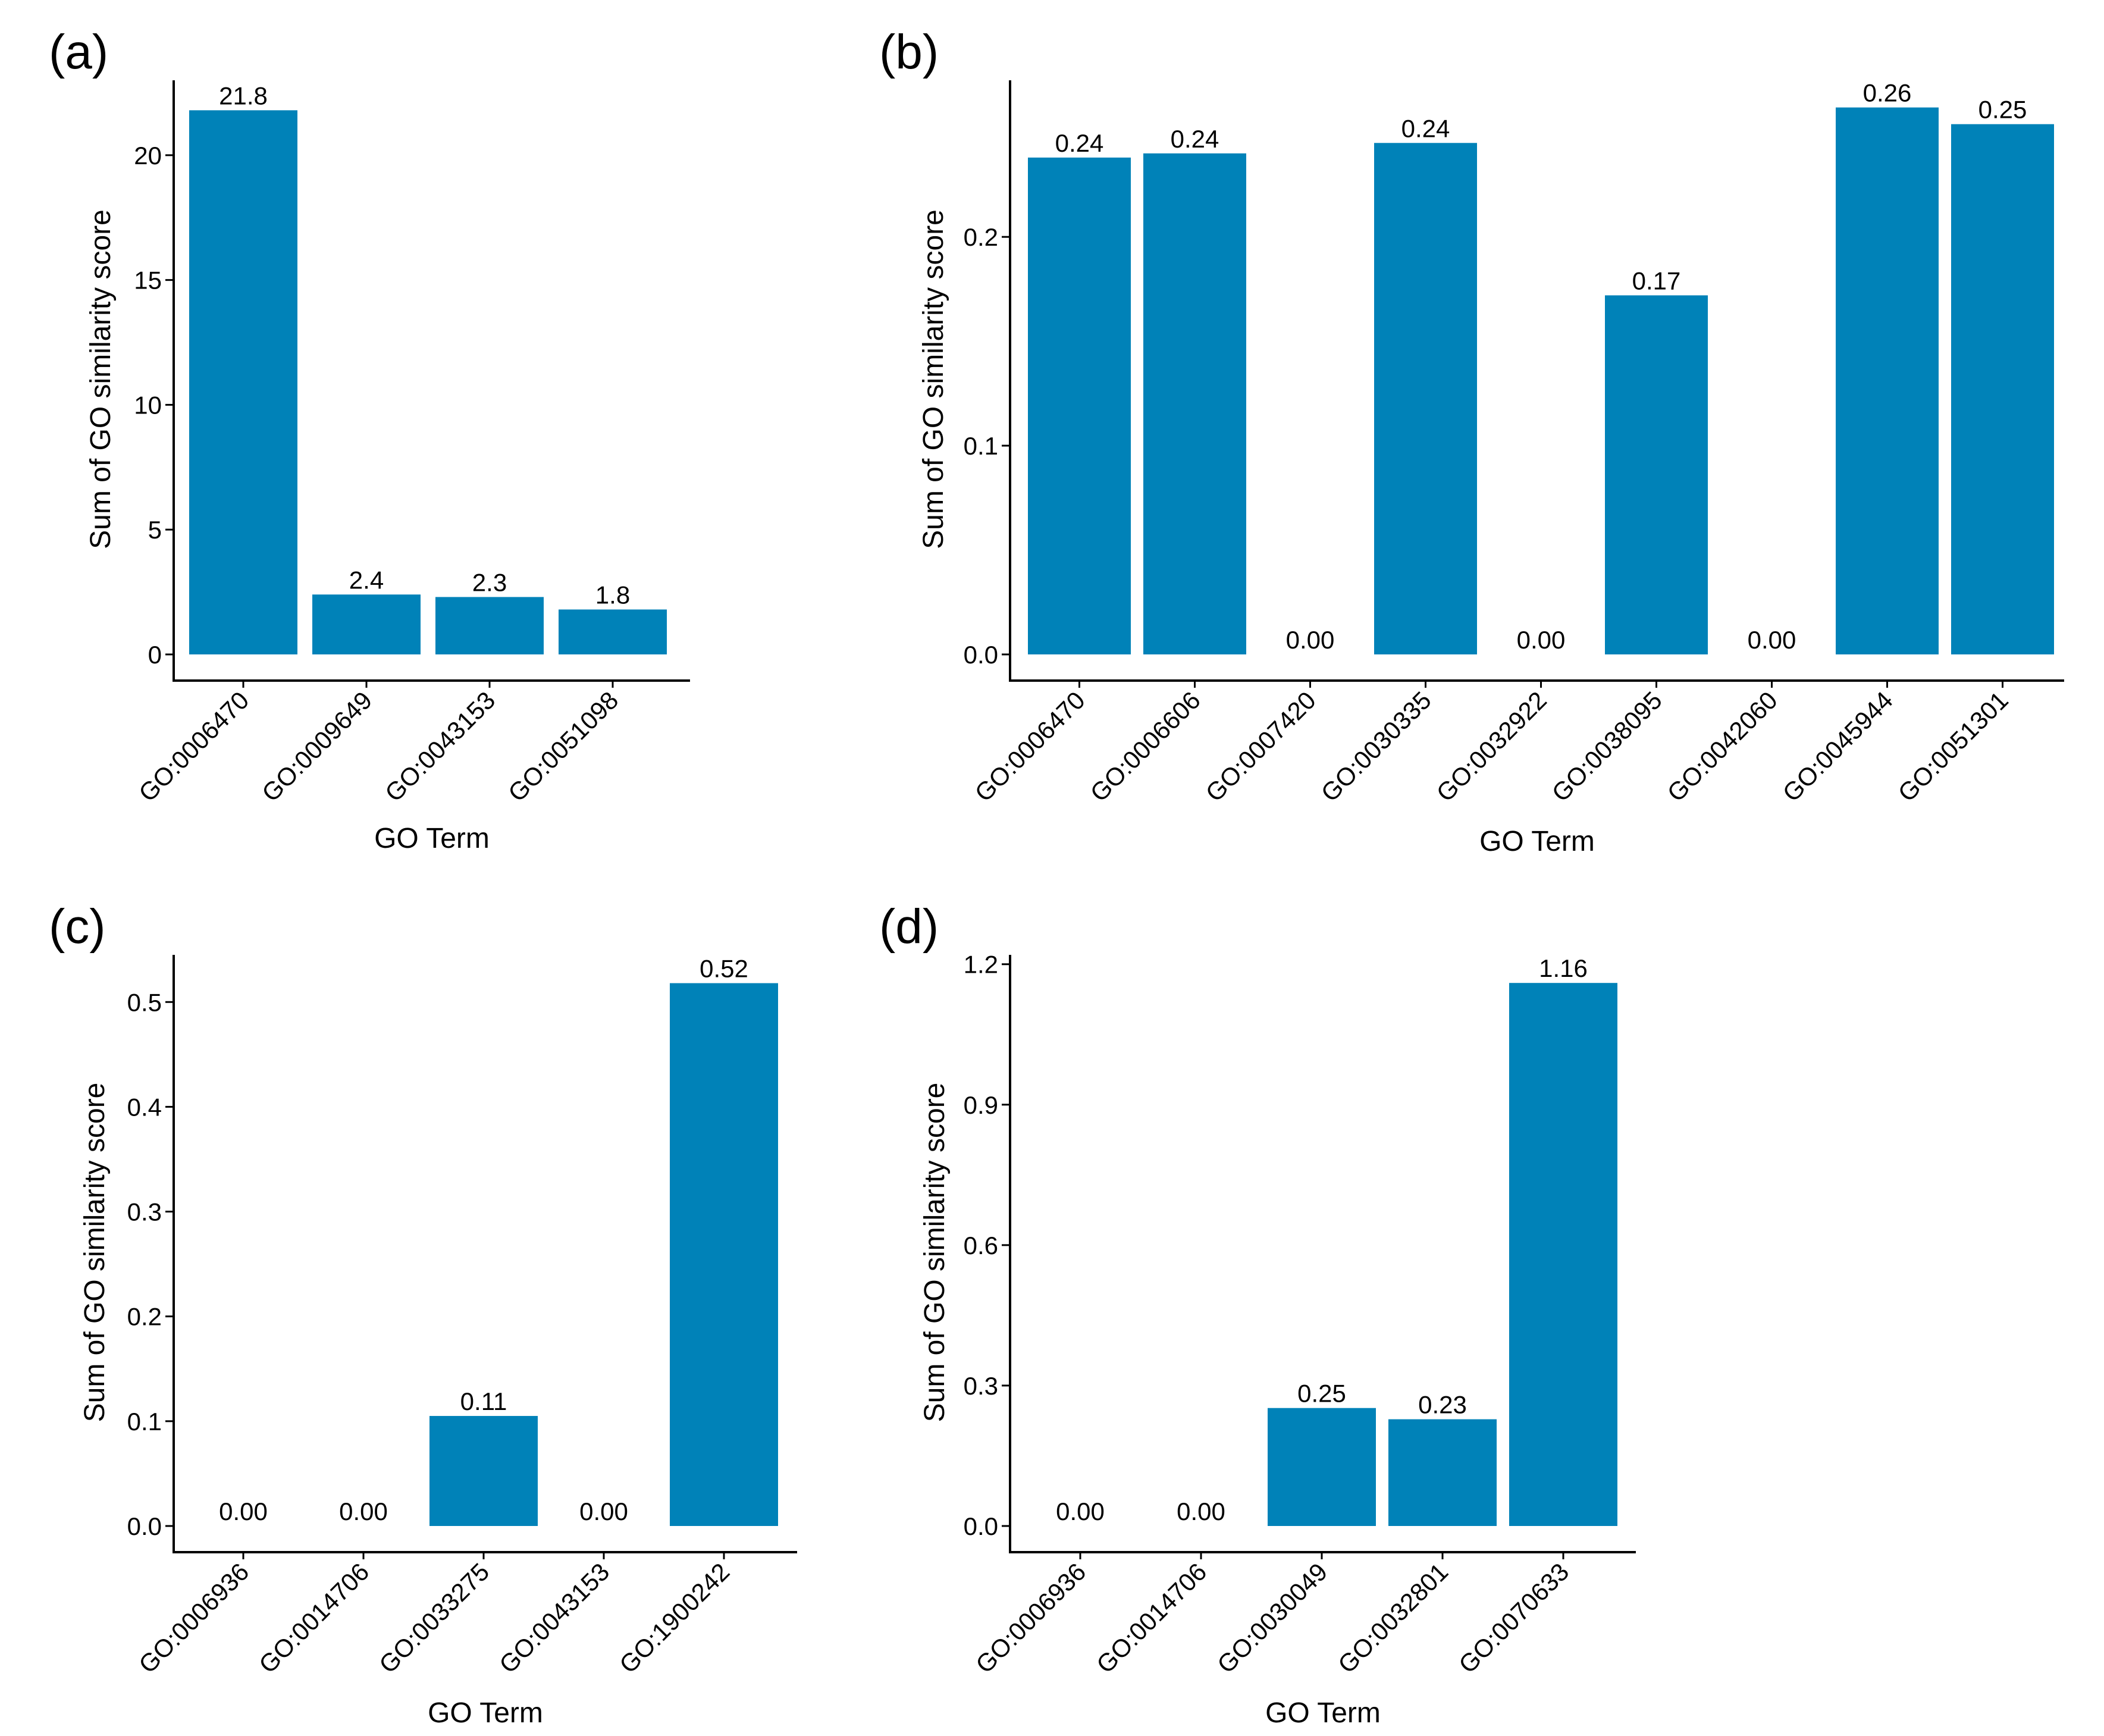 The width and height of the screenshot is (2104, 1736). I want to click on bar-value-label: 1.8, so click(612, 595).